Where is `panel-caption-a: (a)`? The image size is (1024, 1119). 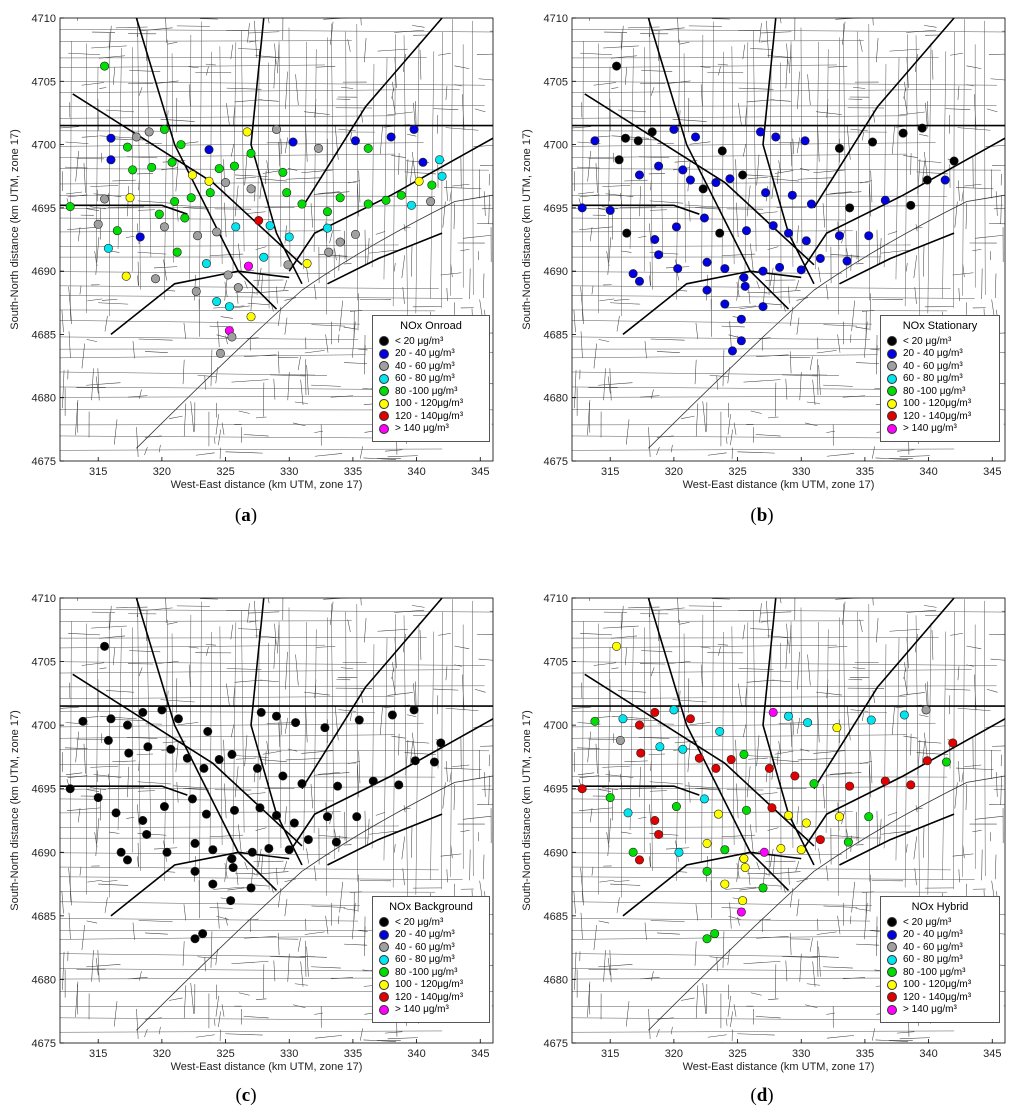
panel-caption-a: (a) is located at coordinates (246, 515).